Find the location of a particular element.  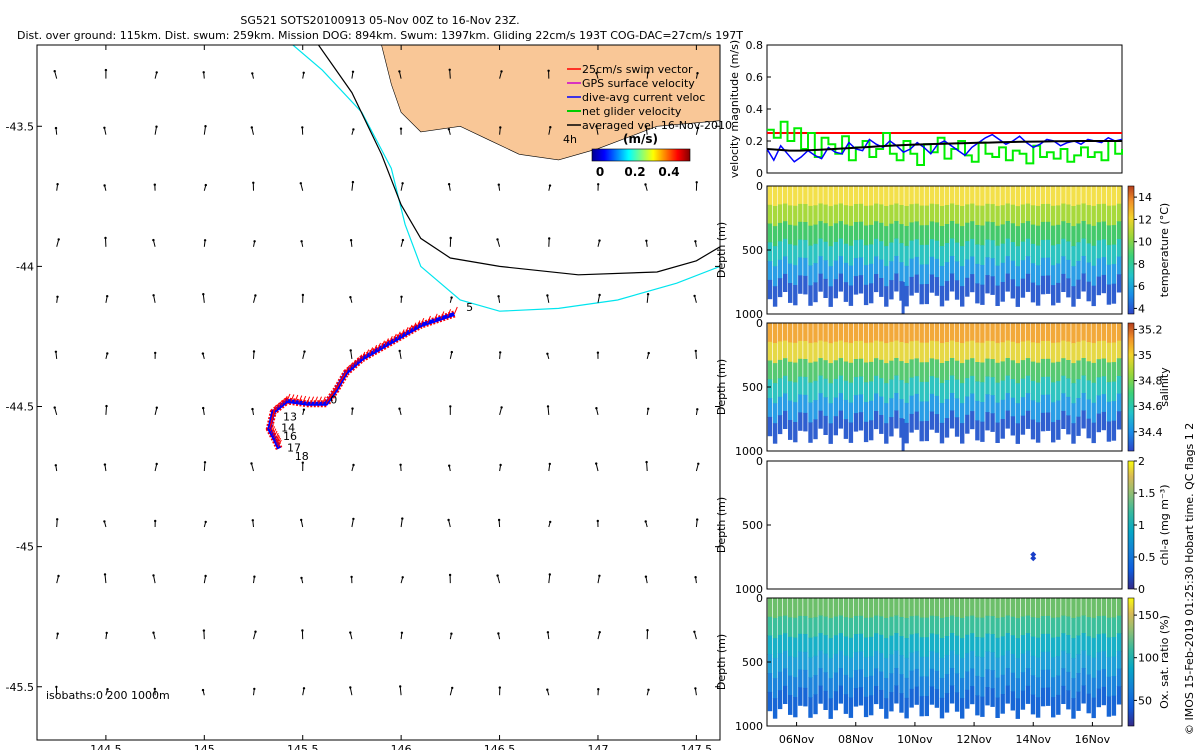

isobath-200m is located at coordinates (506, 178).